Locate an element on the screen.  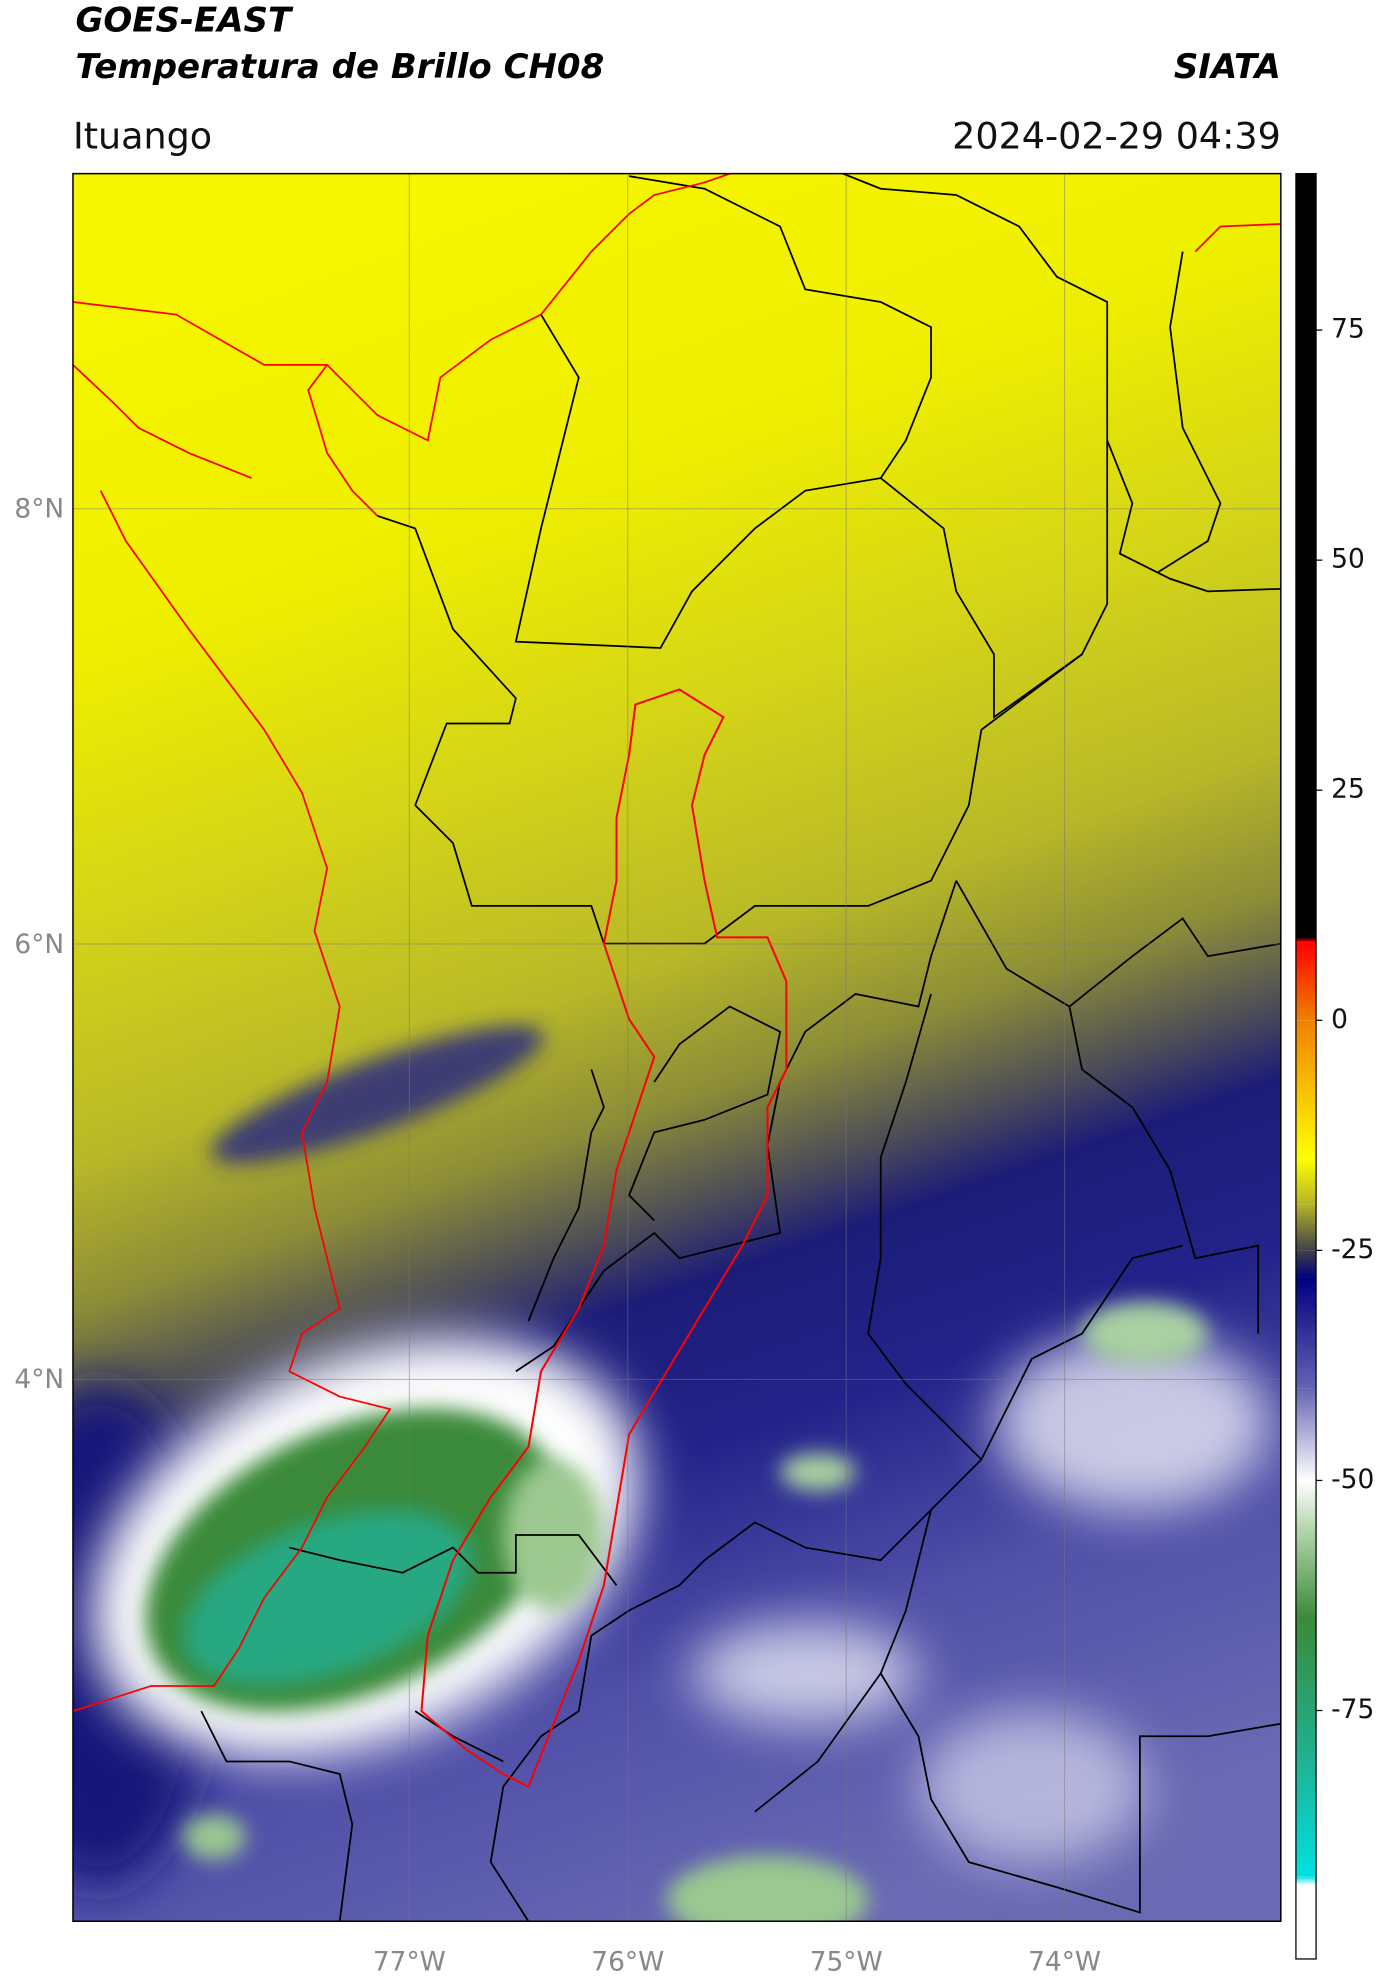
subtitle: Temperatura de Brillo CH08 is located at coordinates (339, 67).